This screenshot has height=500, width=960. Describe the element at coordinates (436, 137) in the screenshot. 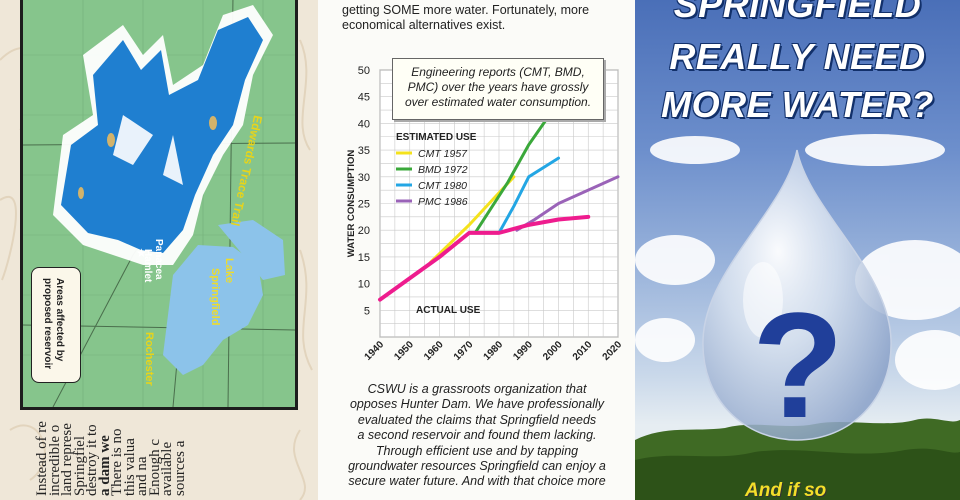

I see `legend-title: ESTIMATED USE` at that location.